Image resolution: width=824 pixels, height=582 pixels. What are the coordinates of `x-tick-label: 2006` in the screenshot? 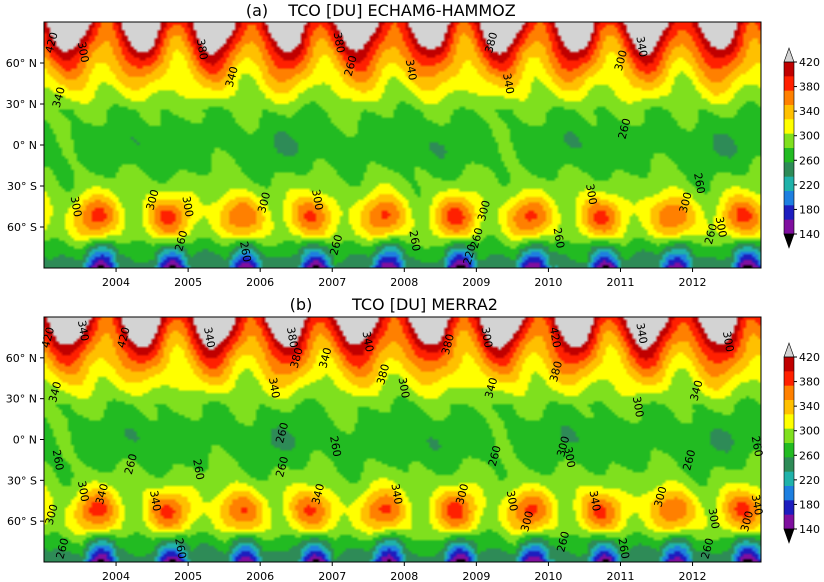 It's located at (260, 282).